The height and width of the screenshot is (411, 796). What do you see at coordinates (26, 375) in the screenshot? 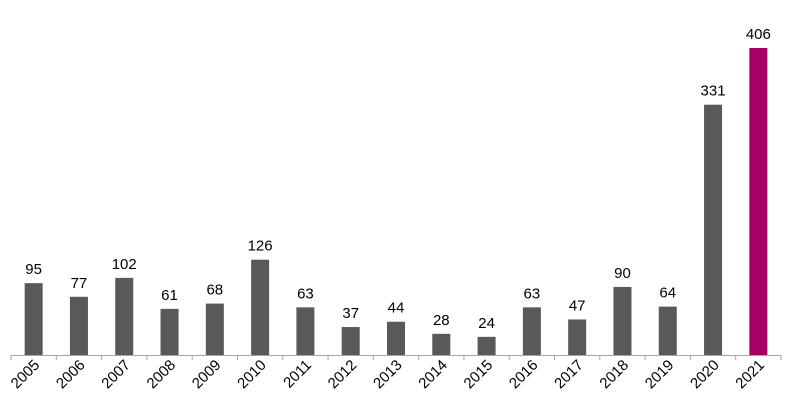
I see `tick-label-2005: 2005` at bounding box center [26, 375].